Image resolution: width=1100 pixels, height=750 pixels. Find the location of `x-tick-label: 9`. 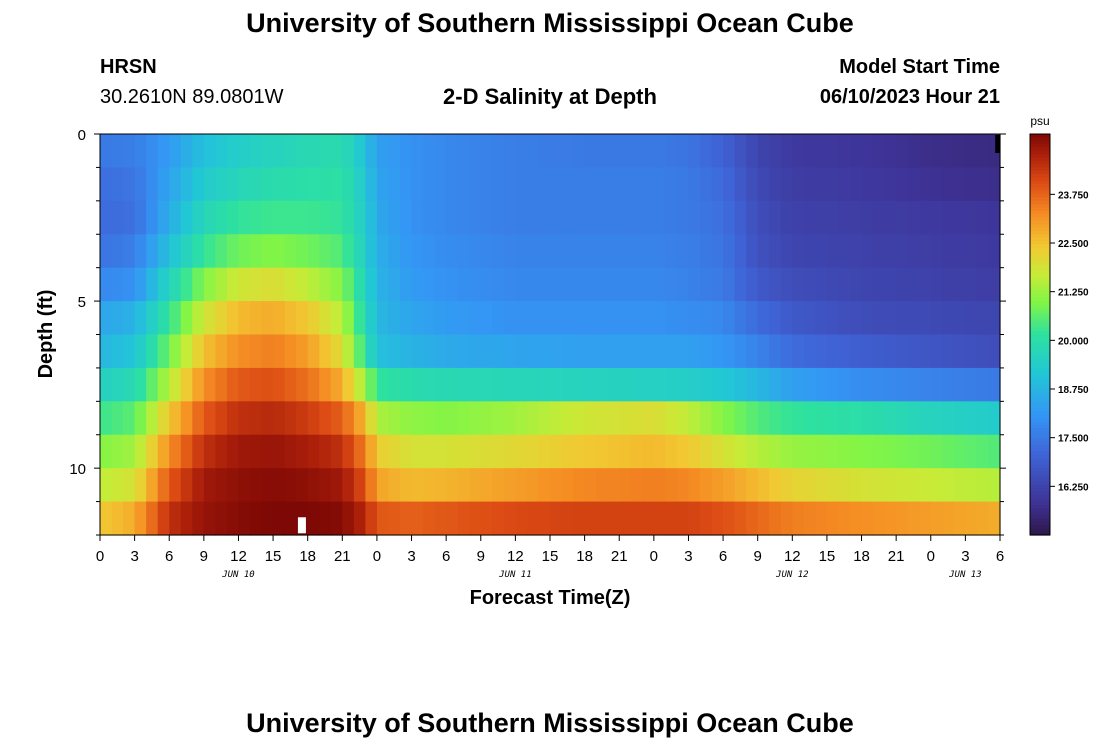

x-tick-label: 9 is located at coordinates (758, 556).